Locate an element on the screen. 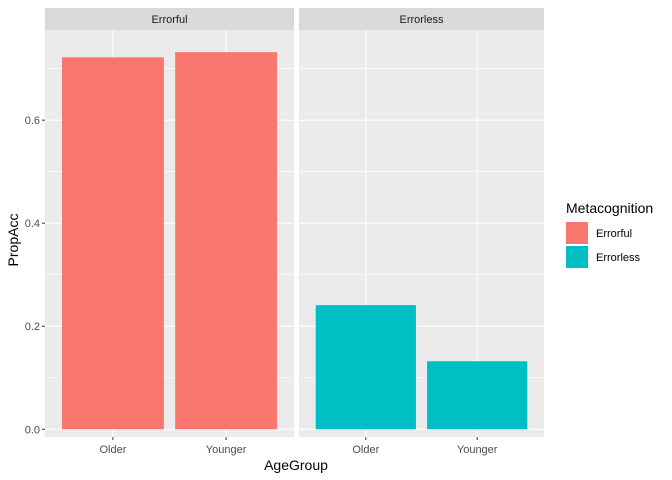 The height and width of the screenshot is (480, 672). legend-key-errorless is located at coordinates (577, 257).